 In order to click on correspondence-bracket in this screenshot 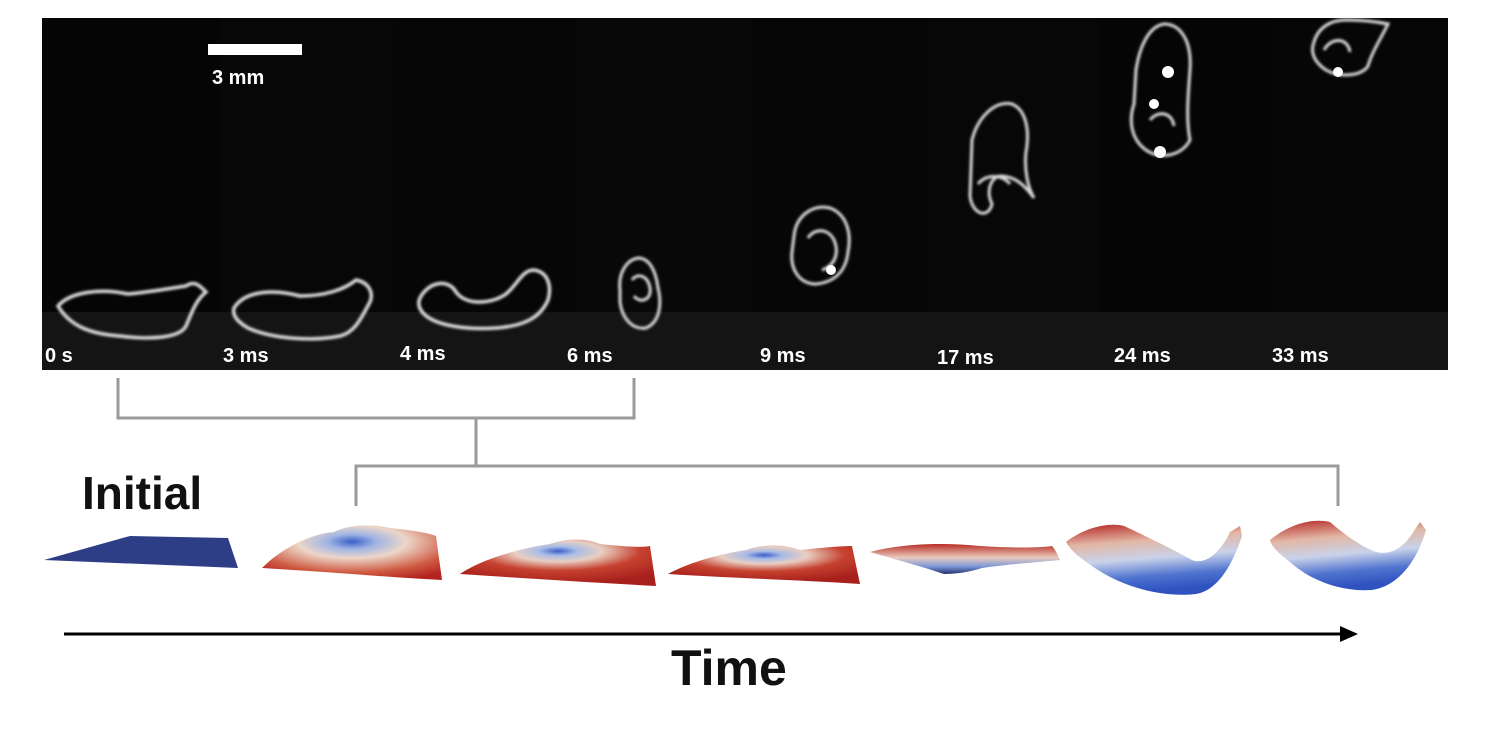, I will do `click(728, 442)`.